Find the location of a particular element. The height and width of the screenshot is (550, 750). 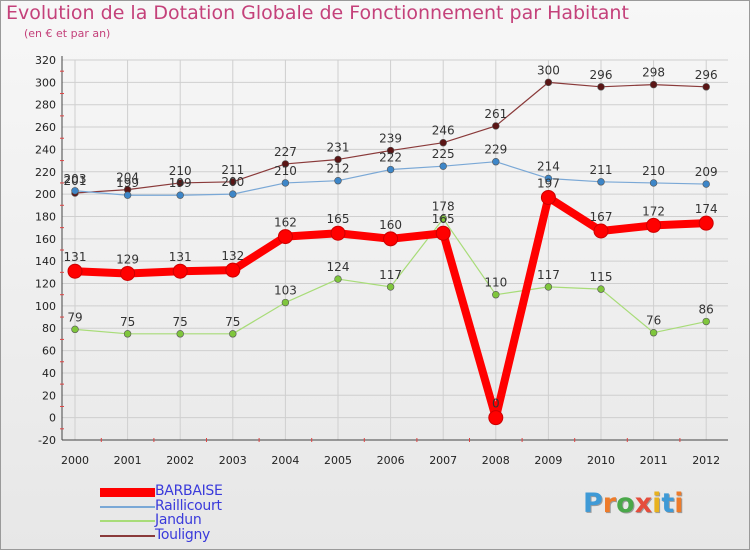

data-label-raillicourt: 222 is located at coordinates (390, 158).